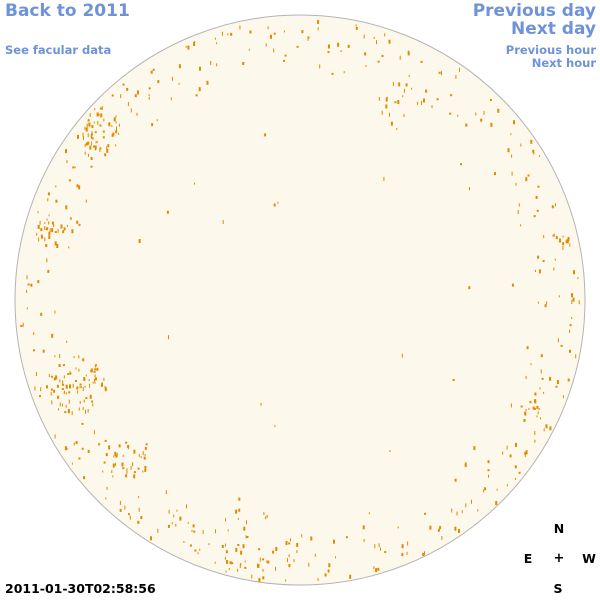  Describe the element at coordinates (80, 588) in the screenshot. I see `observation-timestamp: 2011-01-30T02:58:56` at that location.